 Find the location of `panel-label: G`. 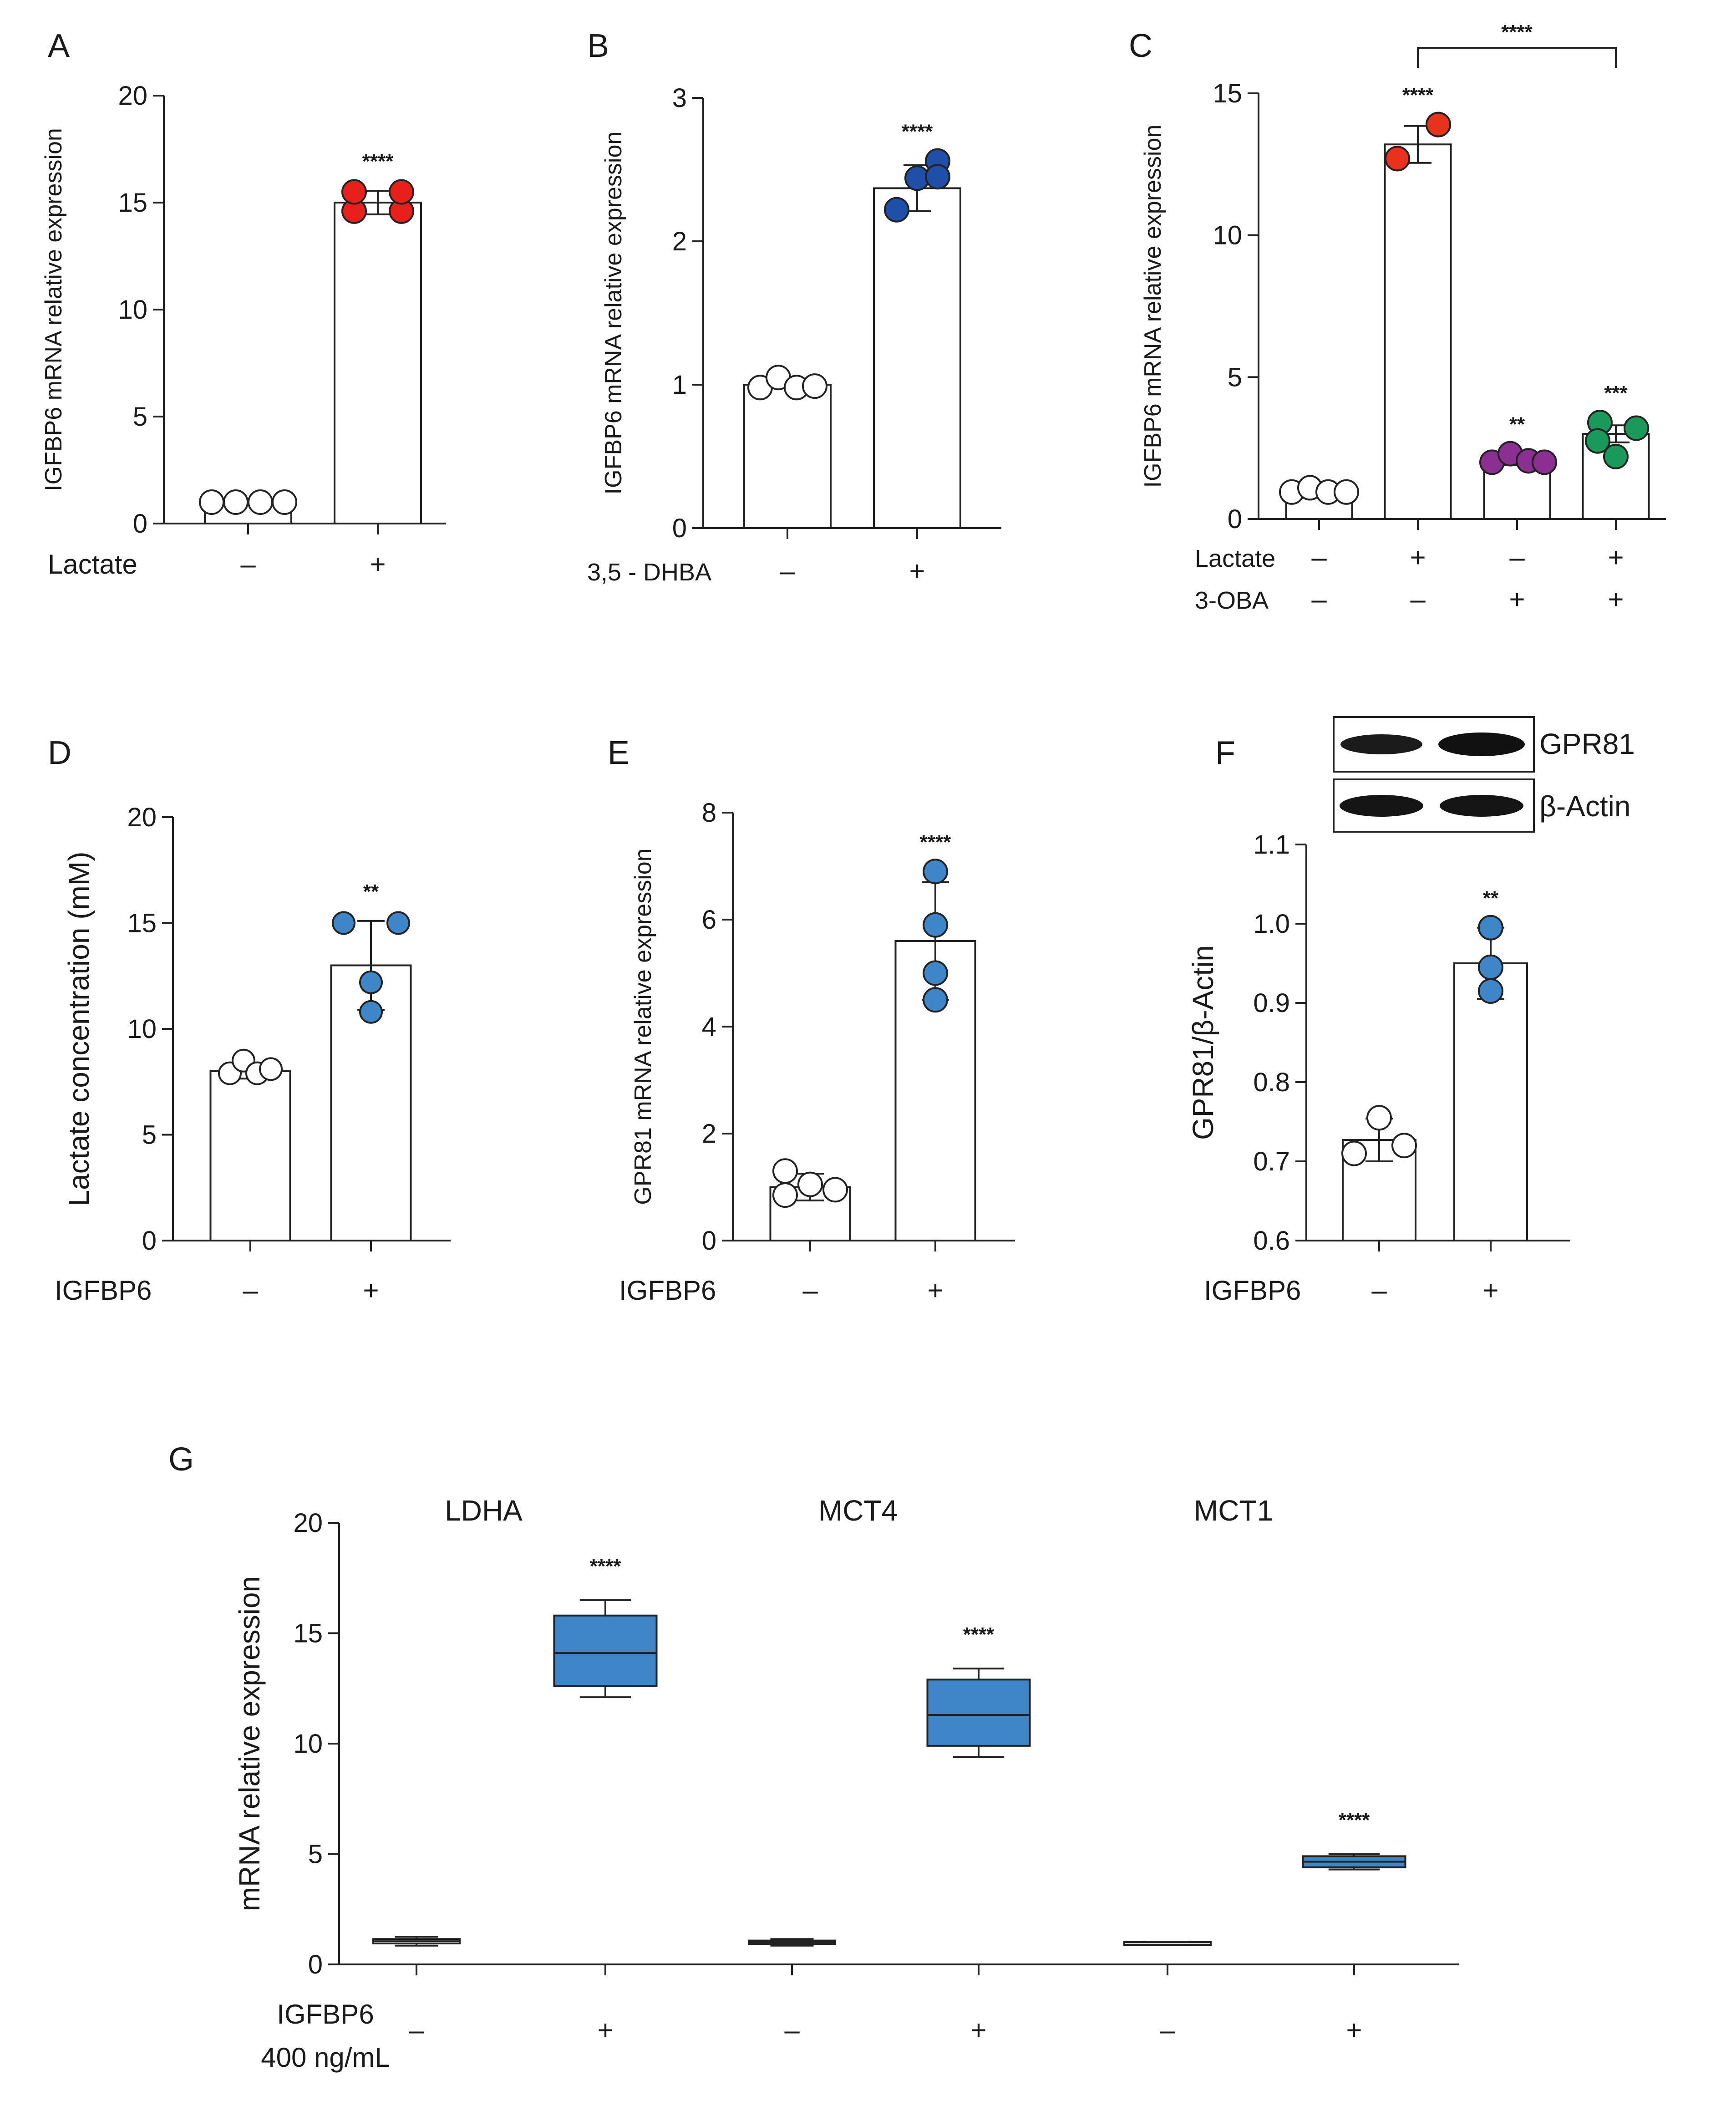

panel-label: G is located at coordinates (181, 1459).